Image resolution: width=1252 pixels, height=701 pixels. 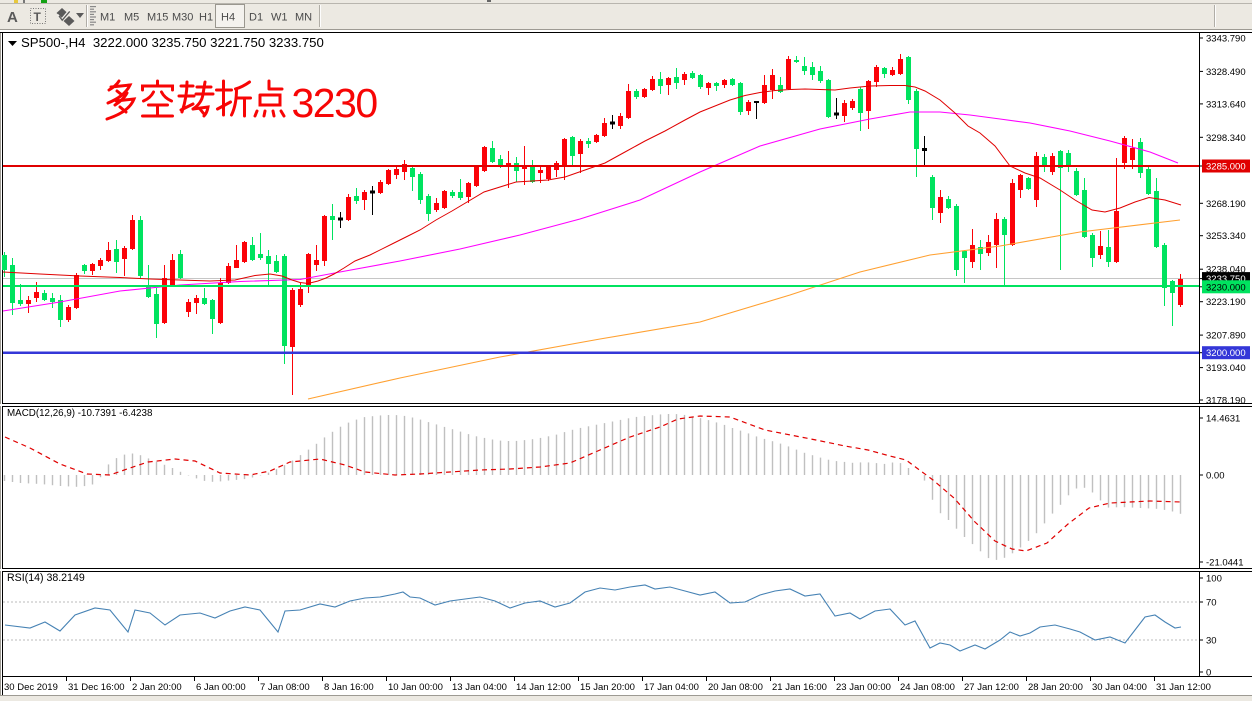 What do you see at coordinates (1183, 687) in the screenshot?
I see `svg-text: 31 Jan 12:00` at bounding box center [1183, 687].